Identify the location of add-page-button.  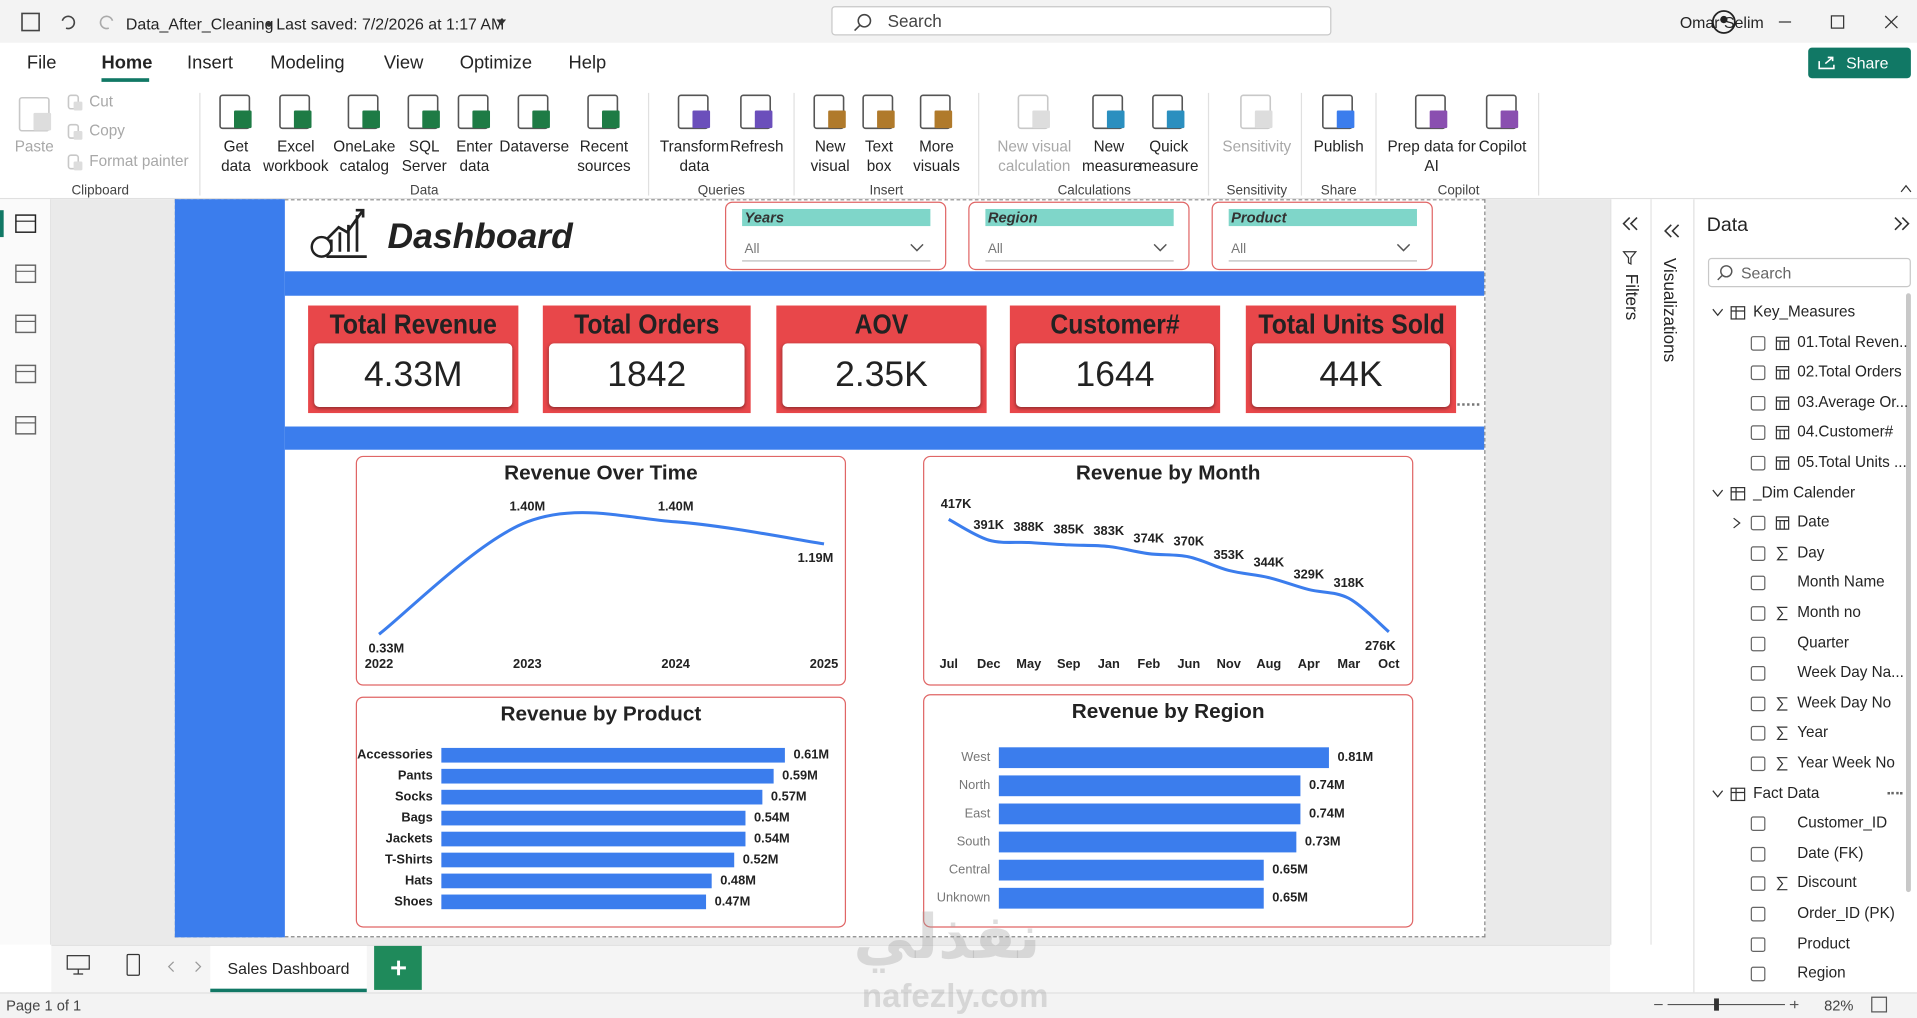
(398, 967).